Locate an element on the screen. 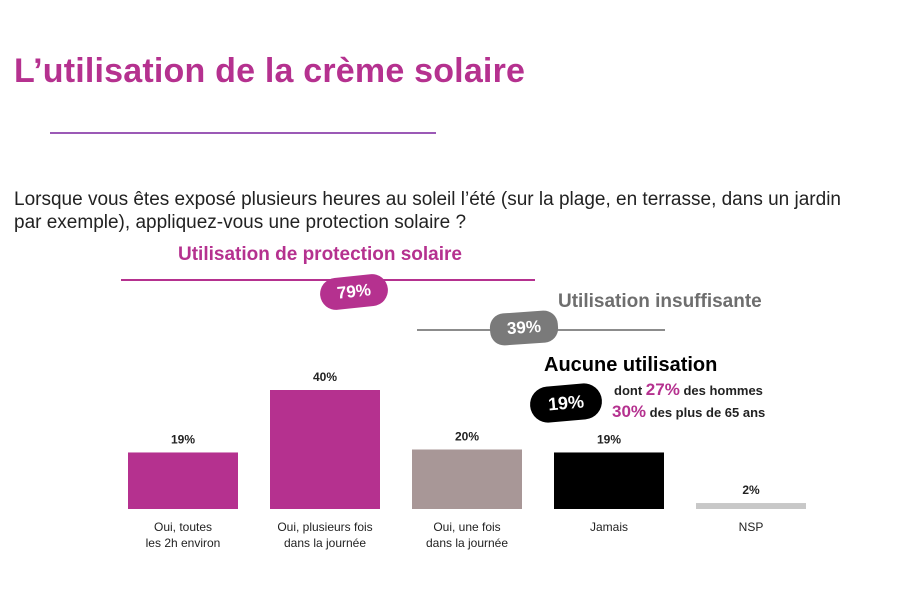 The image size is (900, 600). no-use-group-label: Aucune utilisation is located at coordinates (631, 365).